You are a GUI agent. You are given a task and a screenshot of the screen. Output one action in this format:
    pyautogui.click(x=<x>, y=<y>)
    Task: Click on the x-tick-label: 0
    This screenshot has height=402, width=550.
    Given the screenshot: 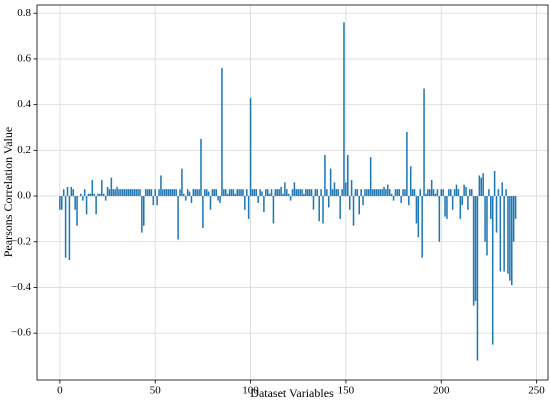 What is the action you would take?
    pyautogui.click(x=60, y=391)
    